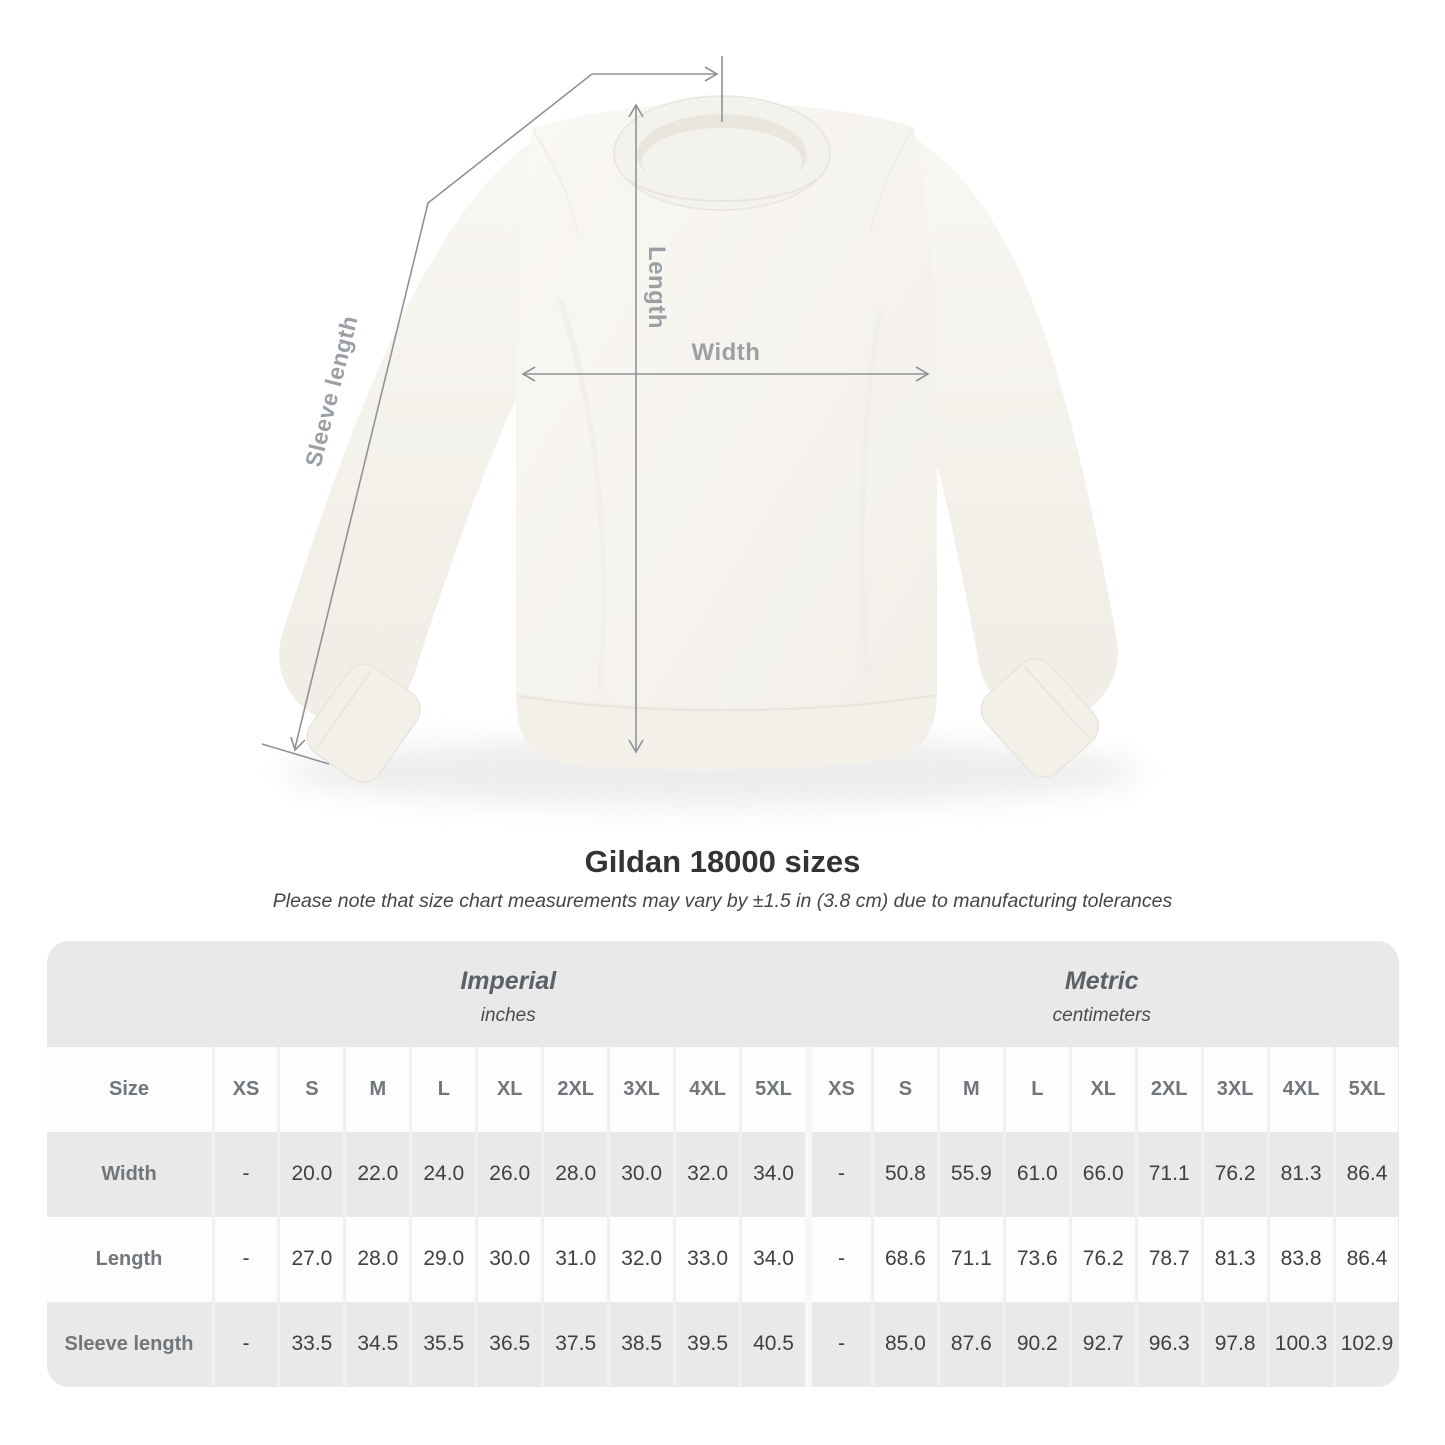 The image size is (1445, 1445). What do you see at coordinates (903, 1174) in the screenshot?
I see `value-cell-metric-width-s: 50.8` at bounding box center [903, 1174].